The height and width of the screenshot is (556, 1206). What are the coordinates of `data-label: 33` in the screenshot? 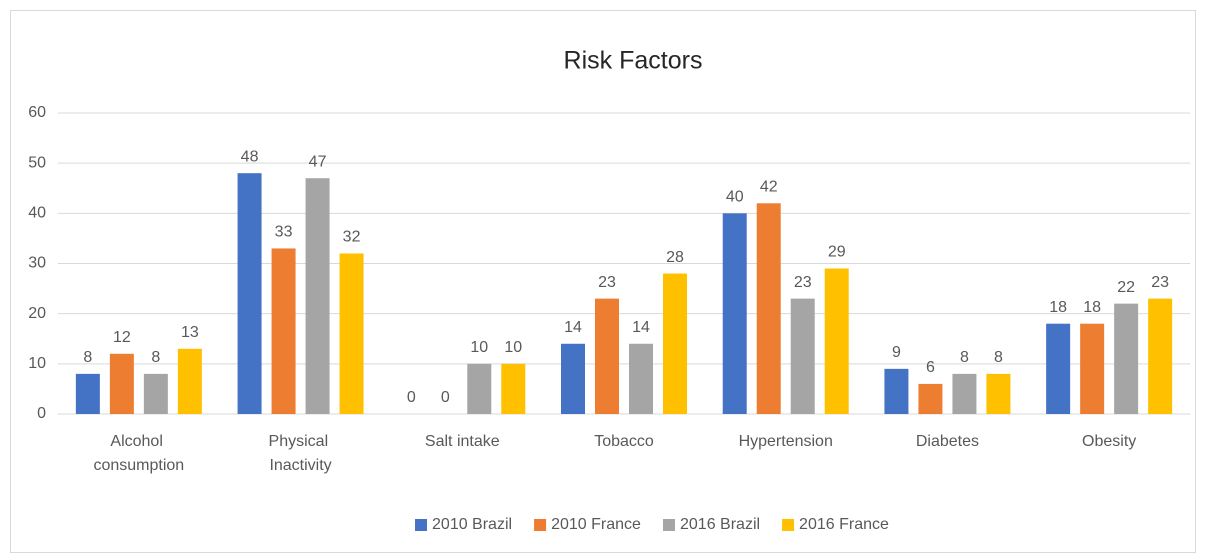 It's located at (284, 232).